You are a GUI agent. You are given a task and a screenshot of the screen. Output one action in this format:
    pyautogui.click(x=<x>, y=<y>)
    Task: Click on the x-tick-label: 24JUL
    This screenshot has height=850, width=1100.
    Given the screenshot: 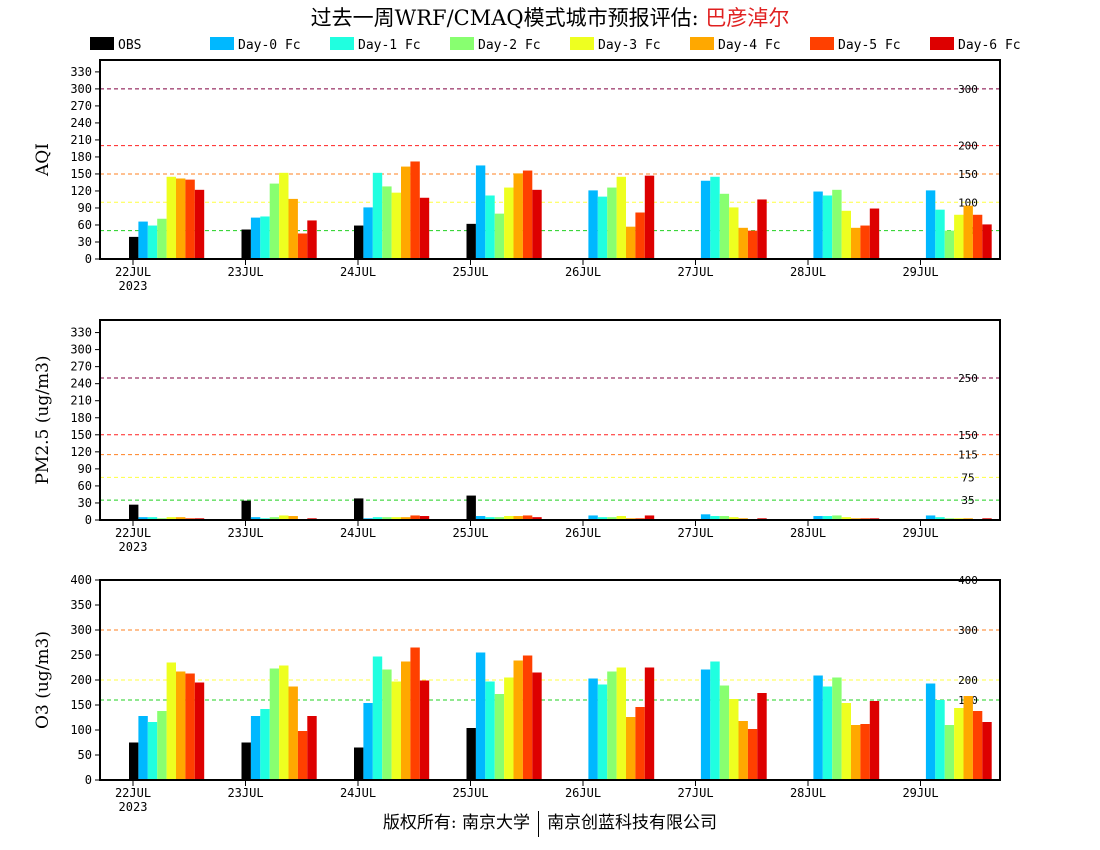 What is the action you would take?
    pyautogui.click(x=358, y=272)
    